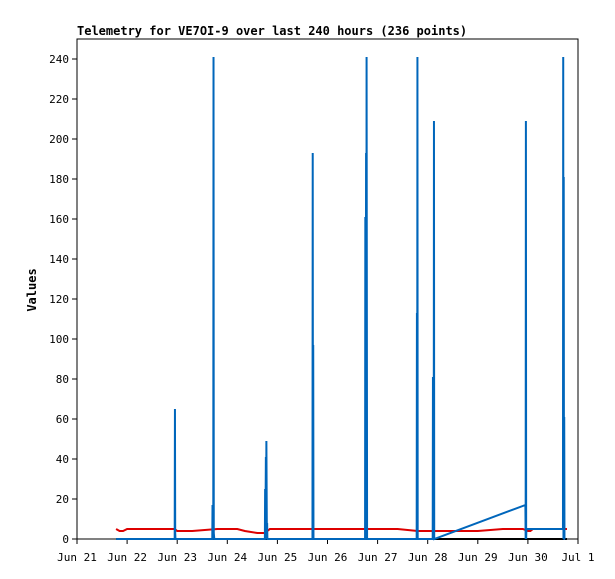 The width and height of the screenshot is (615, 579). What do you see at coordinates (59, 219) in the screenshot?
I see `y-tick-label: 160` at bounding box center [59, 219].